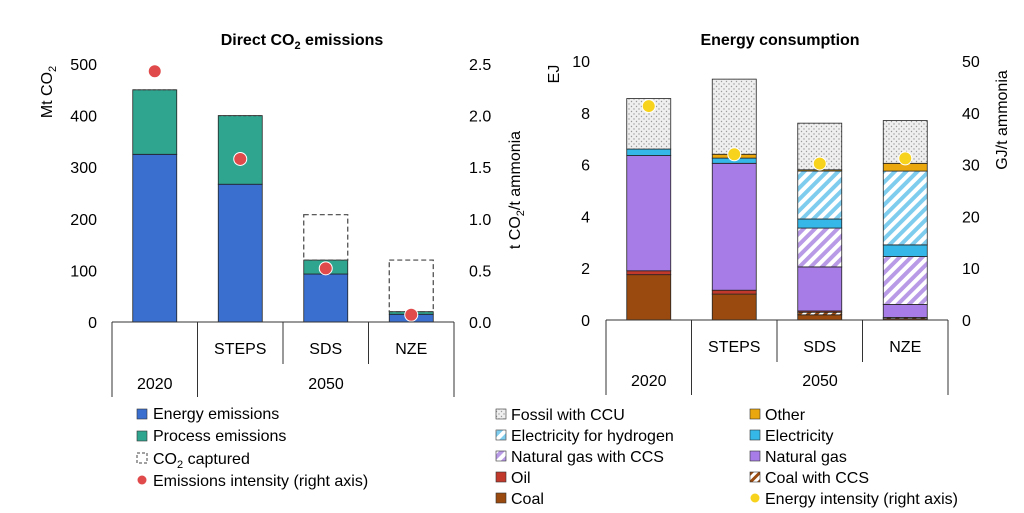 The height and width of the screenshot is (513, 1024). I want to click on legend-item-other: Other, so click(777, 415).